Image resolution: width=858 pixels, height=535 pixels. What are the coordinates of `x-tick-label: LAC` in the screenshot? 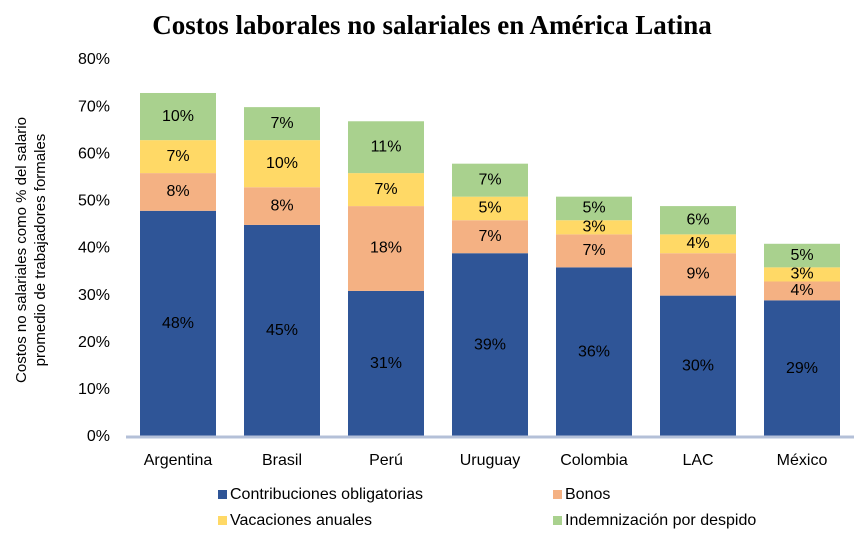 It's located at (697, 460).